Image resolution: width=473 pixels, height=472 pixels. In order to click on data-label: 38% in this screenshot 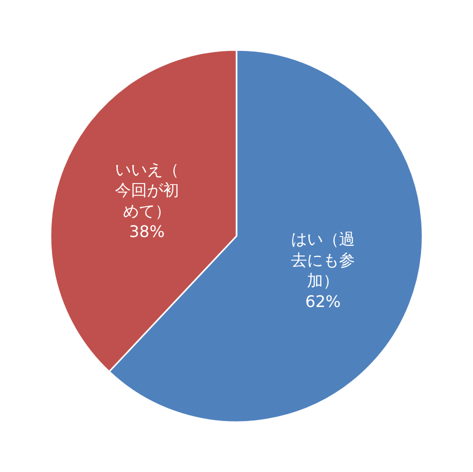, I will do `click(147, 232)`.